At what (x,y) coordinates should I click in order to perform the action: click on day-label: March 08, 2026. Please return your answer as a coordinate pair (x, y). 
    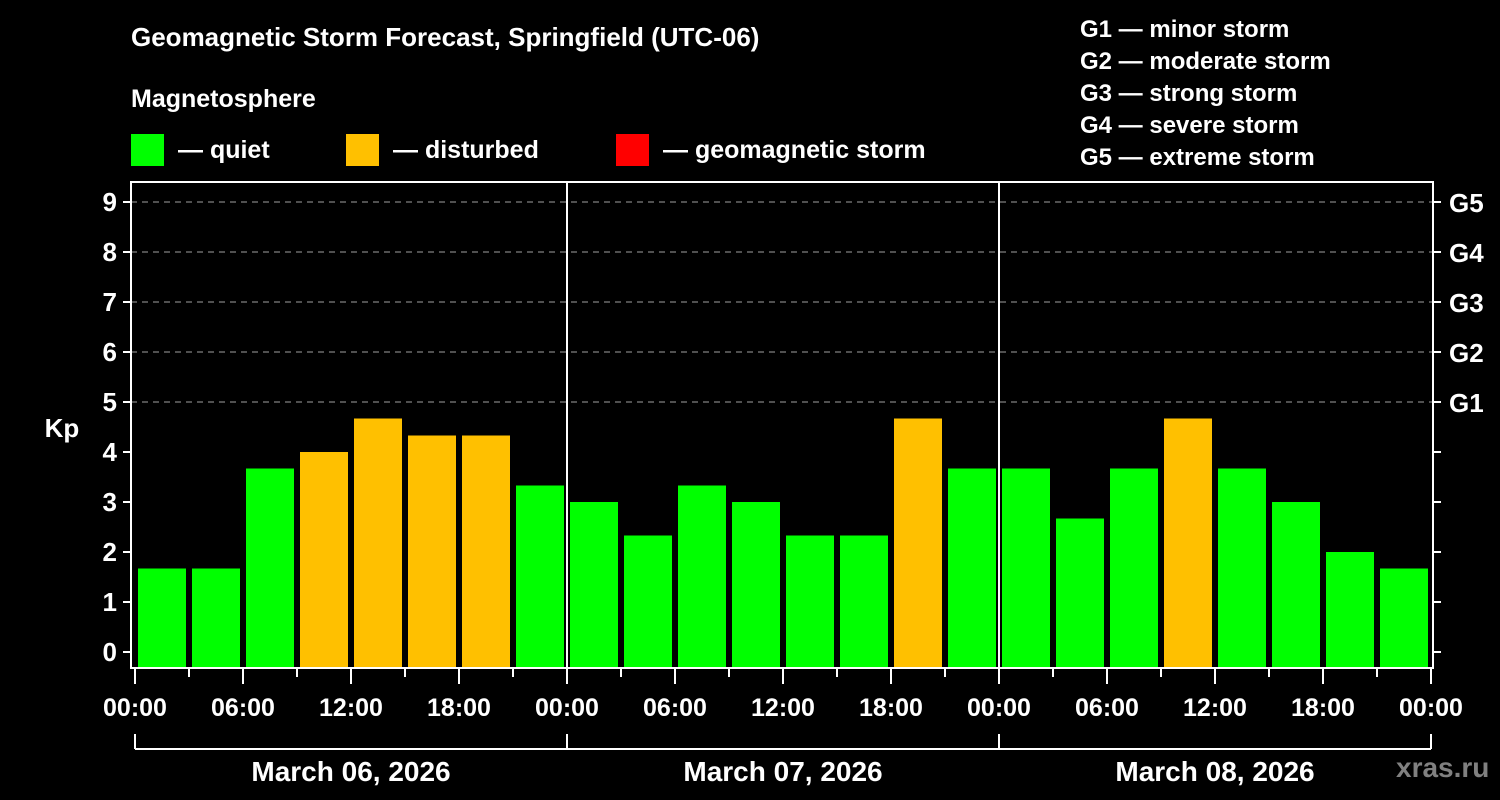
    Looking at the image, I should click on (1214, 771).